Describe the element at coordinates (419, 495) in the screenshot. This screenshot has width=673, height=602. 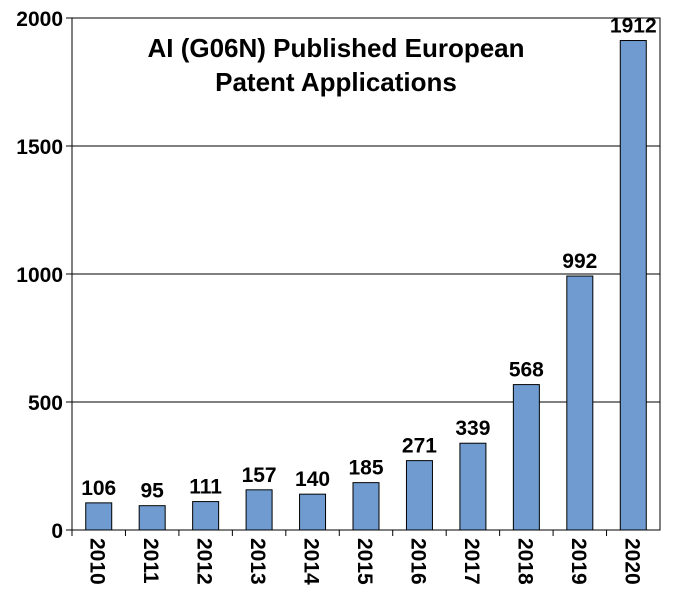
I see `bar-2016` at that location.